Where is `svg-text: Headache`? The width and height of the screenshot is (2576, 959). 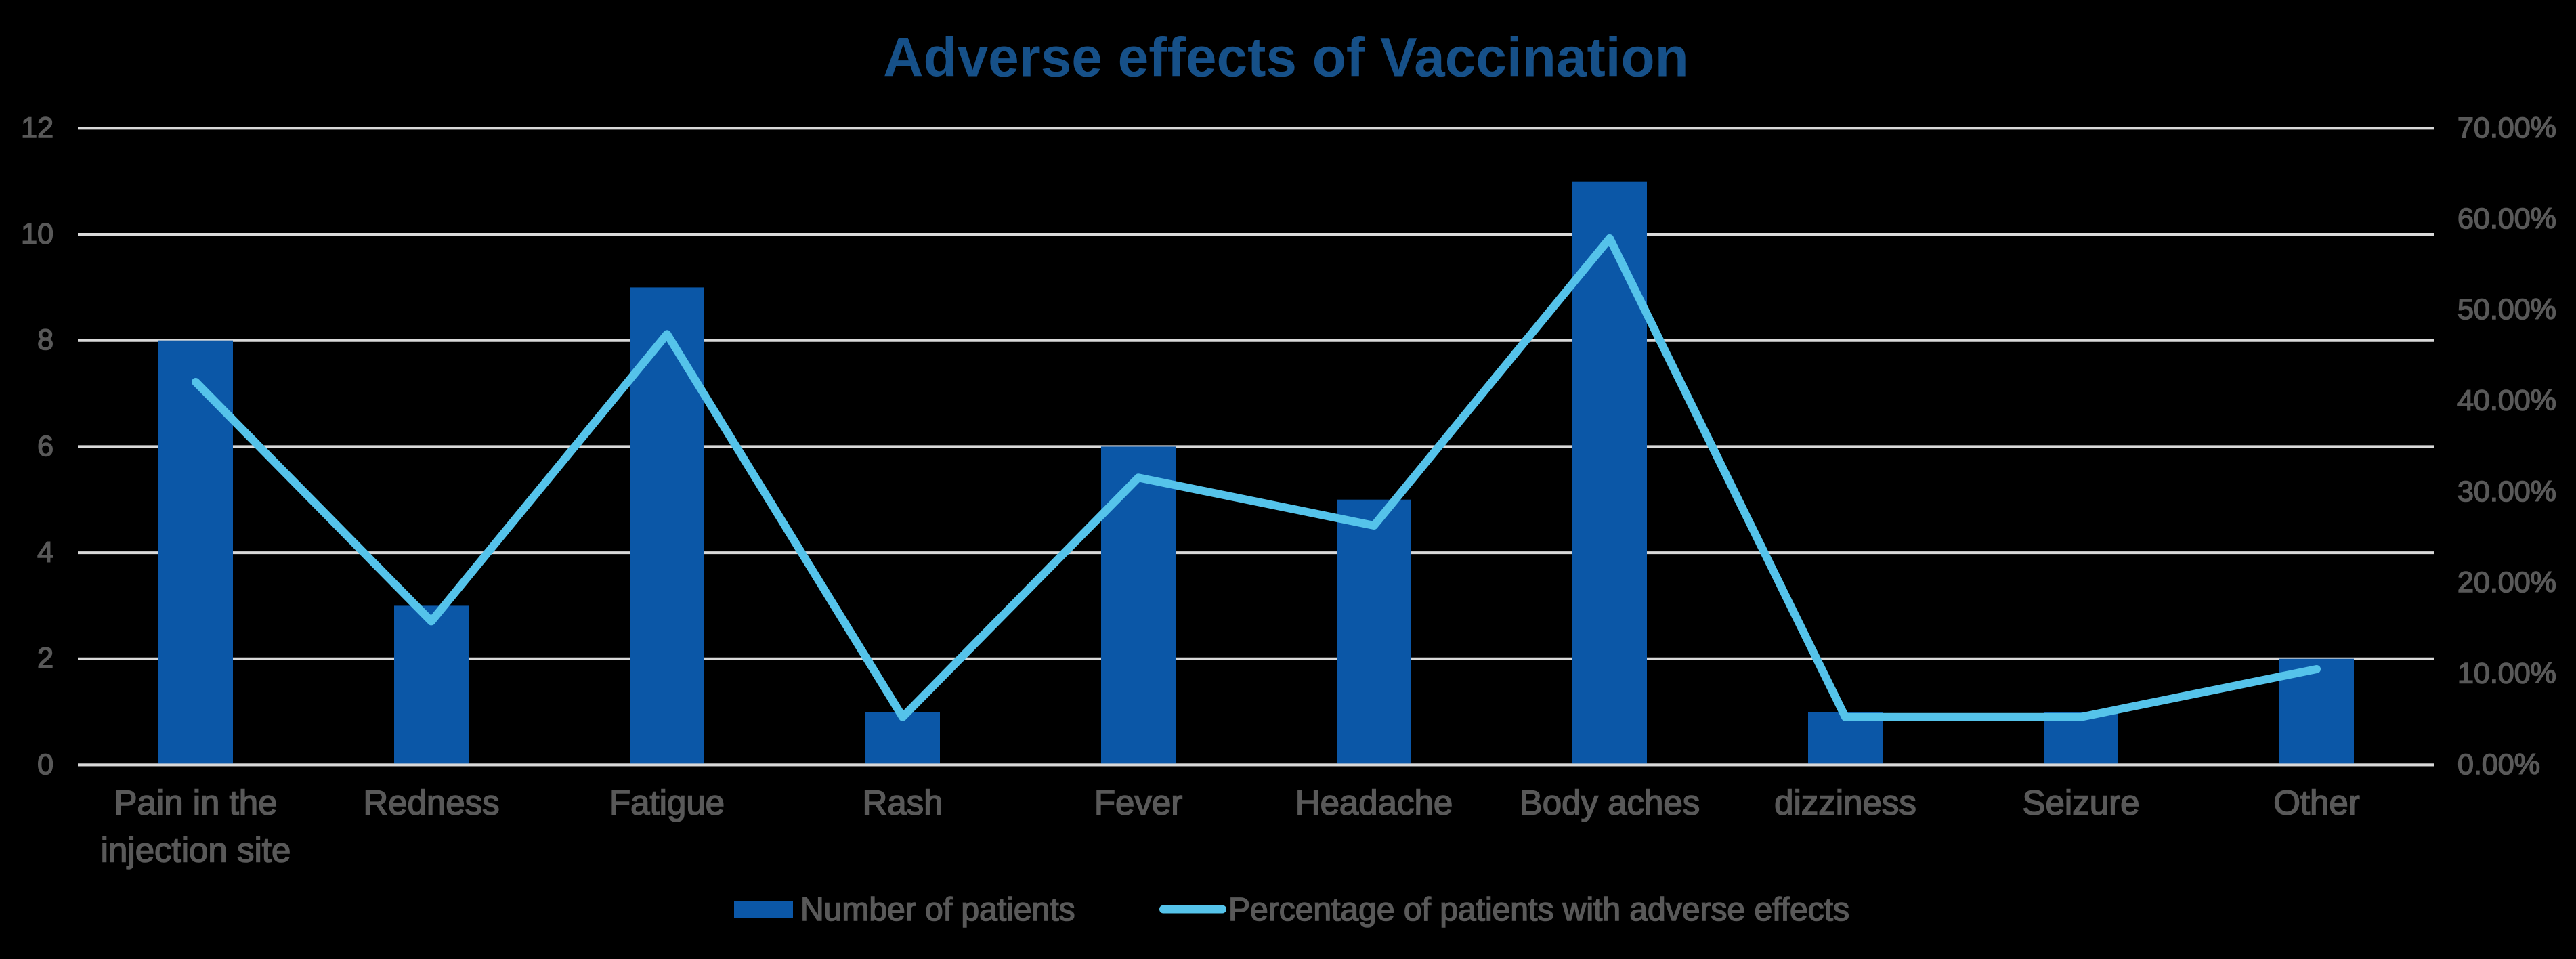
svg-text: Headache is located at coordinates (1374, 803).